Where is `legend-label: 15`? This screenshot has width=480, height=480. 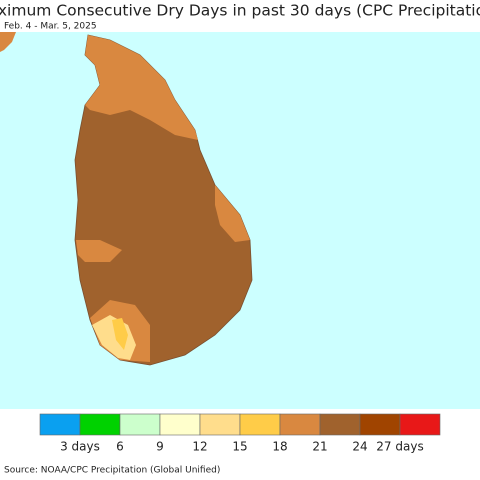
legend-label: 15 is located at coordinates (239, 447).